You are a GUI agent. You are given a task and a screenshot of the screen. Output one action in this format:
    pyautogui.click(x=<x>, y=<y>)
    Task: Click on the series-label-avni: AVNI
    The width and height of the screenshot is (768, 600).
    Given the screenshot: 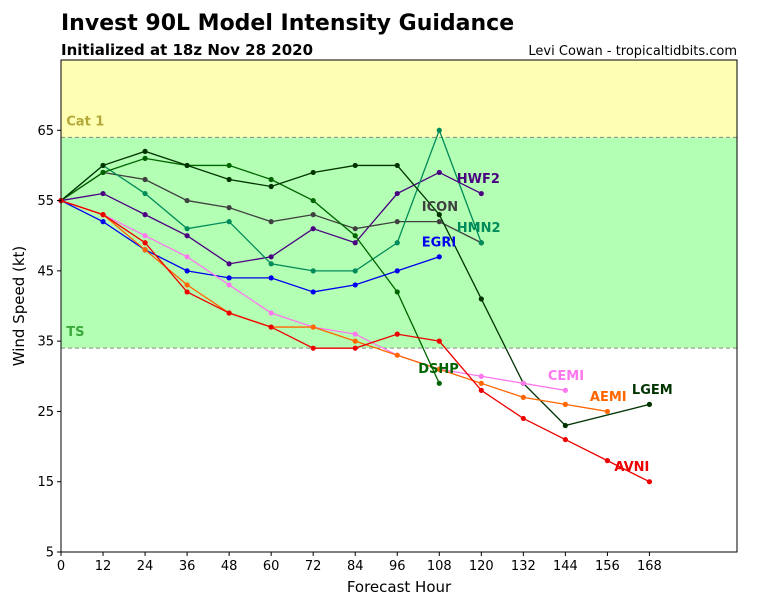 What is the action you would take?
    pyautogui.click(x=631, y=467)
    